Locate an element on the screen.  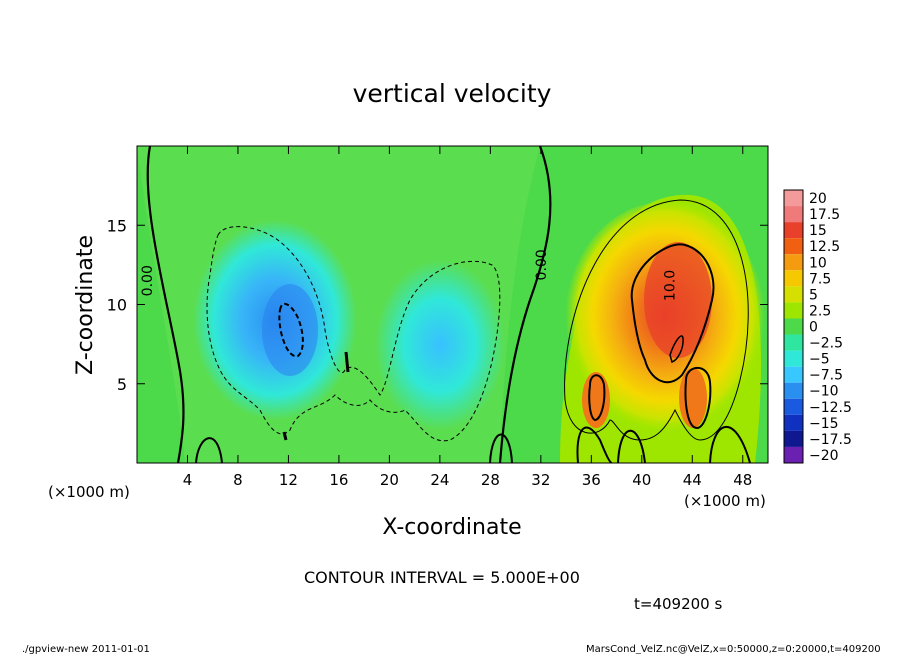
footer-left: ./gpview-new 2011-01-01 is located at coordinates (86, 649).